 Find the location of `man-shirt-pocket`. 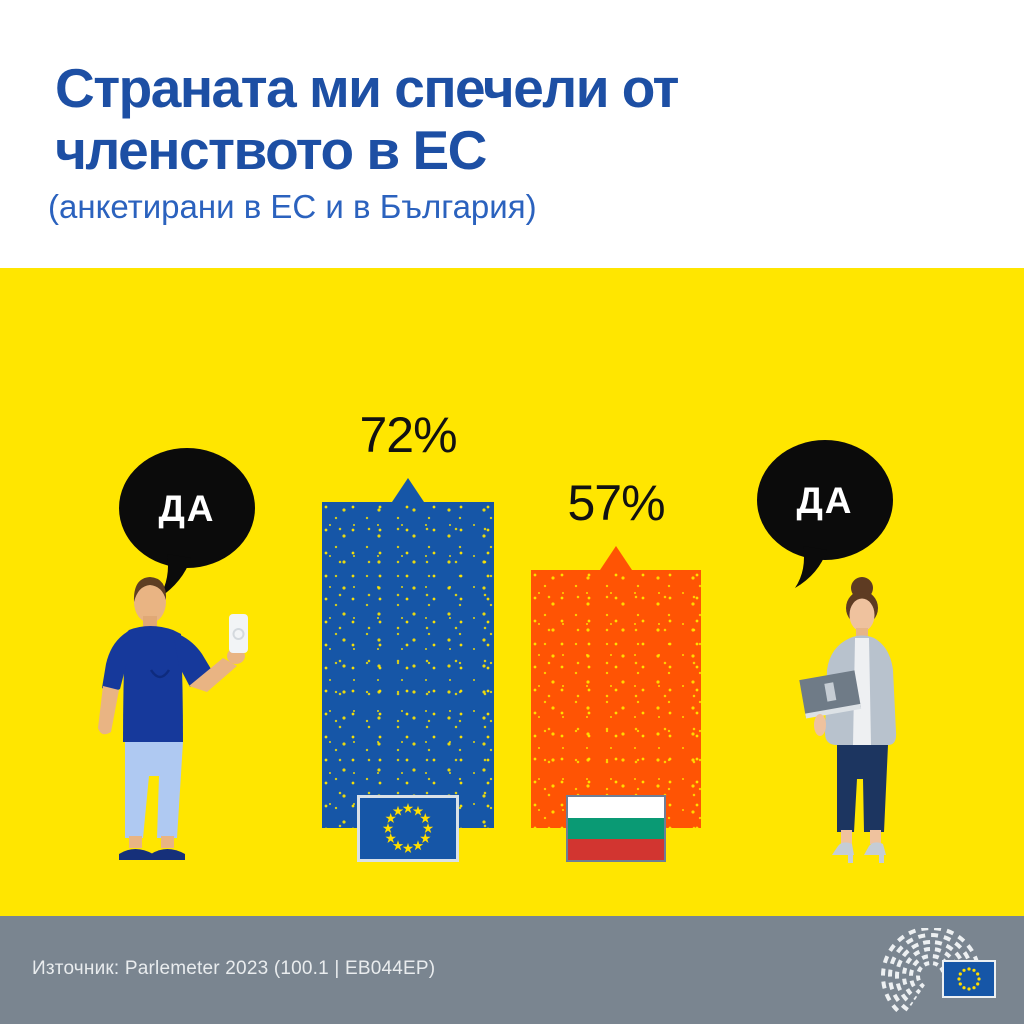

man-shirt-pocket is located at coordinates (160, 674).